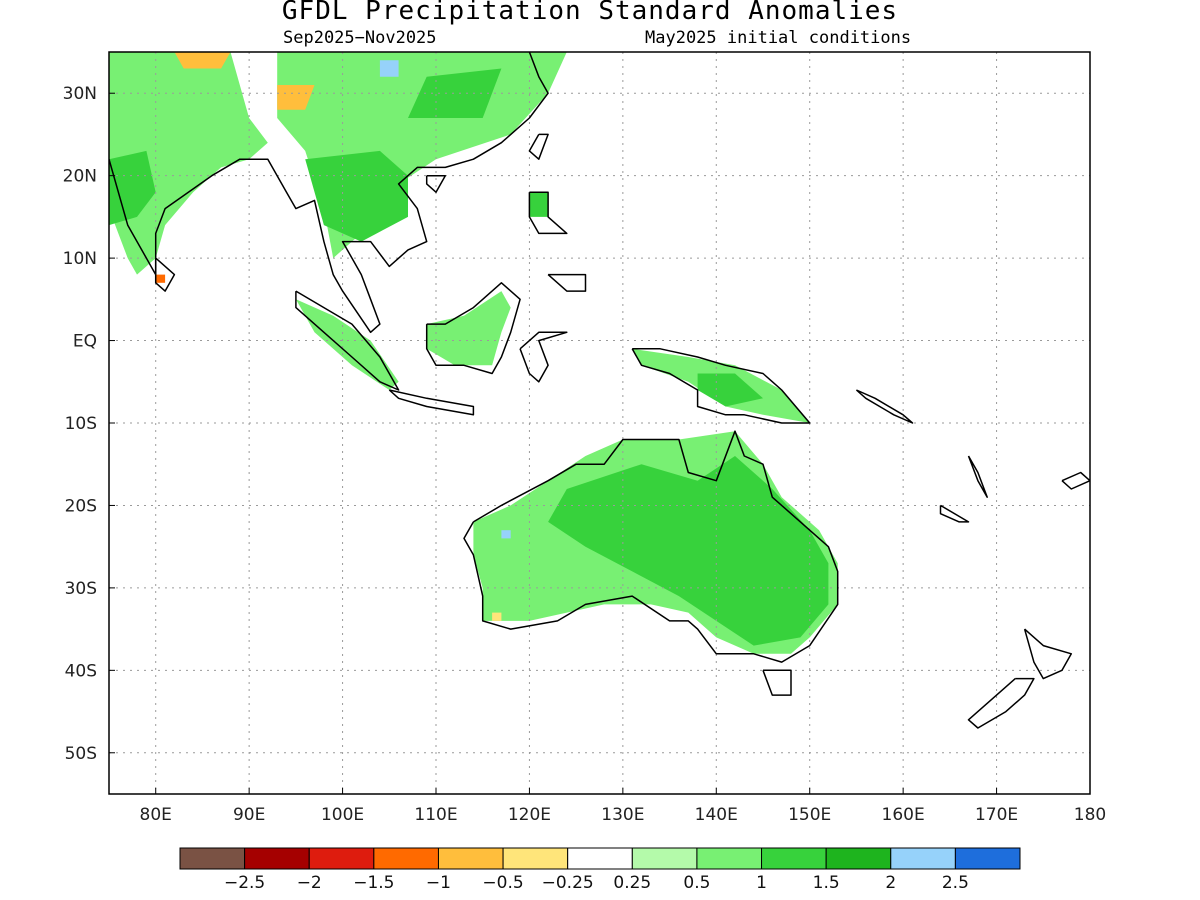 This screenshot has height=900, width=1200. What do you see at coordinates (622, 815) in the screenshot?
I see `lon-tick-label: 130E` at bounding box center [622, 815].